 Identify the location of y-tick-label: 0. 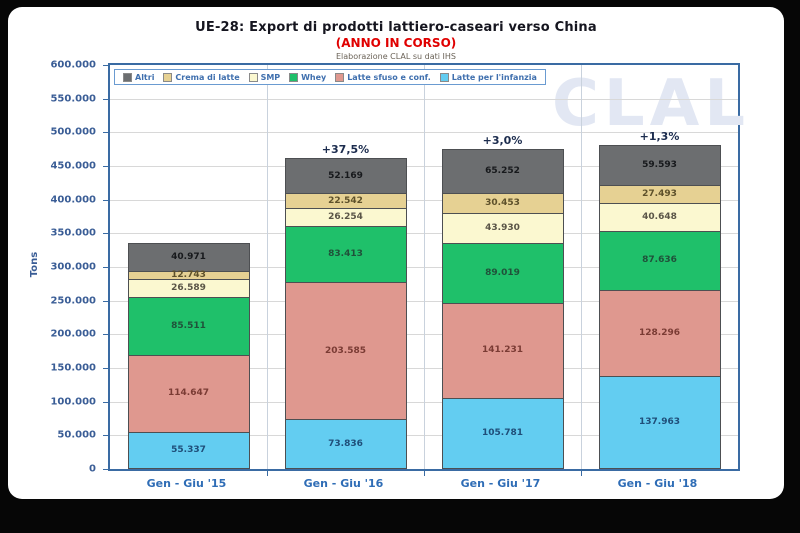
(92, 469).